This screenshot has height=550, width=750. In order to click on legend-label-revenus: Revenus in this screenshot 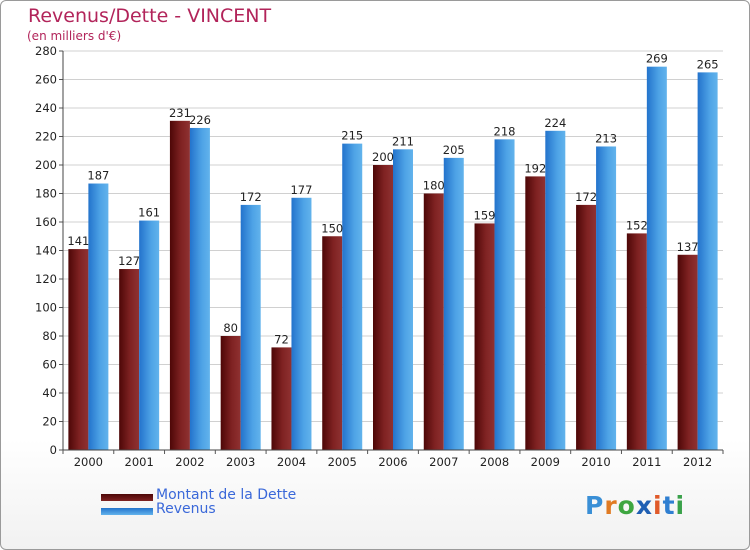, I will do `click(186, 509)`.